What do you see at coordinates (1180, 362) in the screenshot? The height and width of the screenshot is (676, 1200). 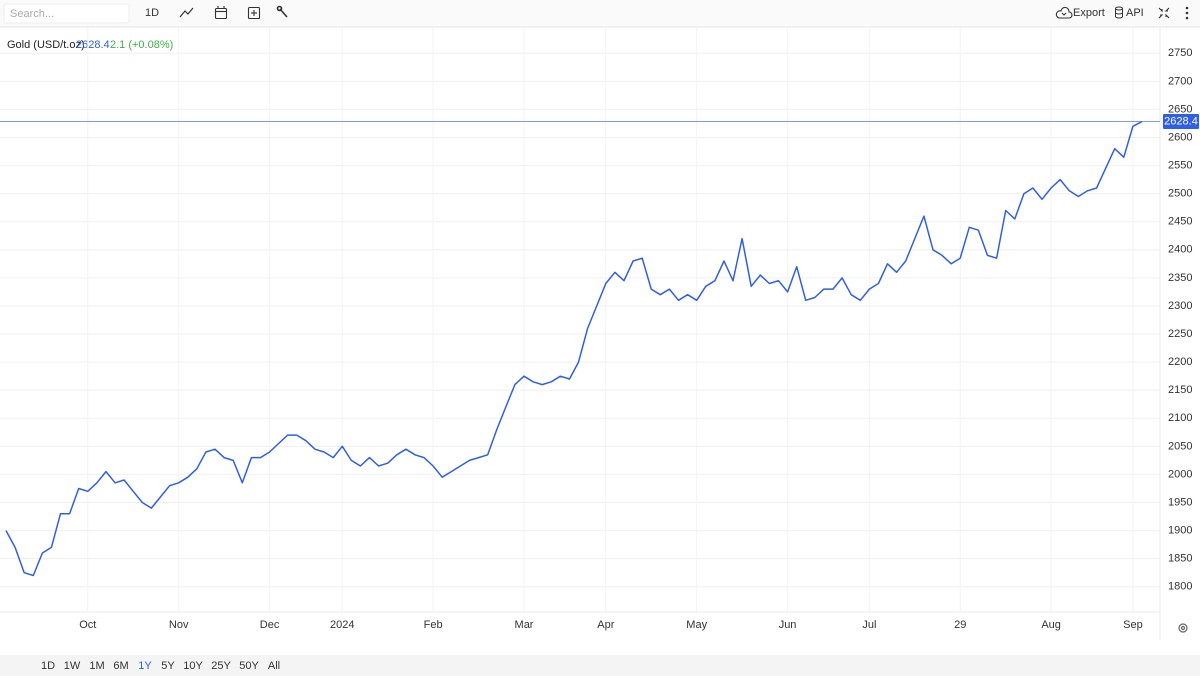 I see `y-tick-label: 2200` at bounding box center [1180, 362].